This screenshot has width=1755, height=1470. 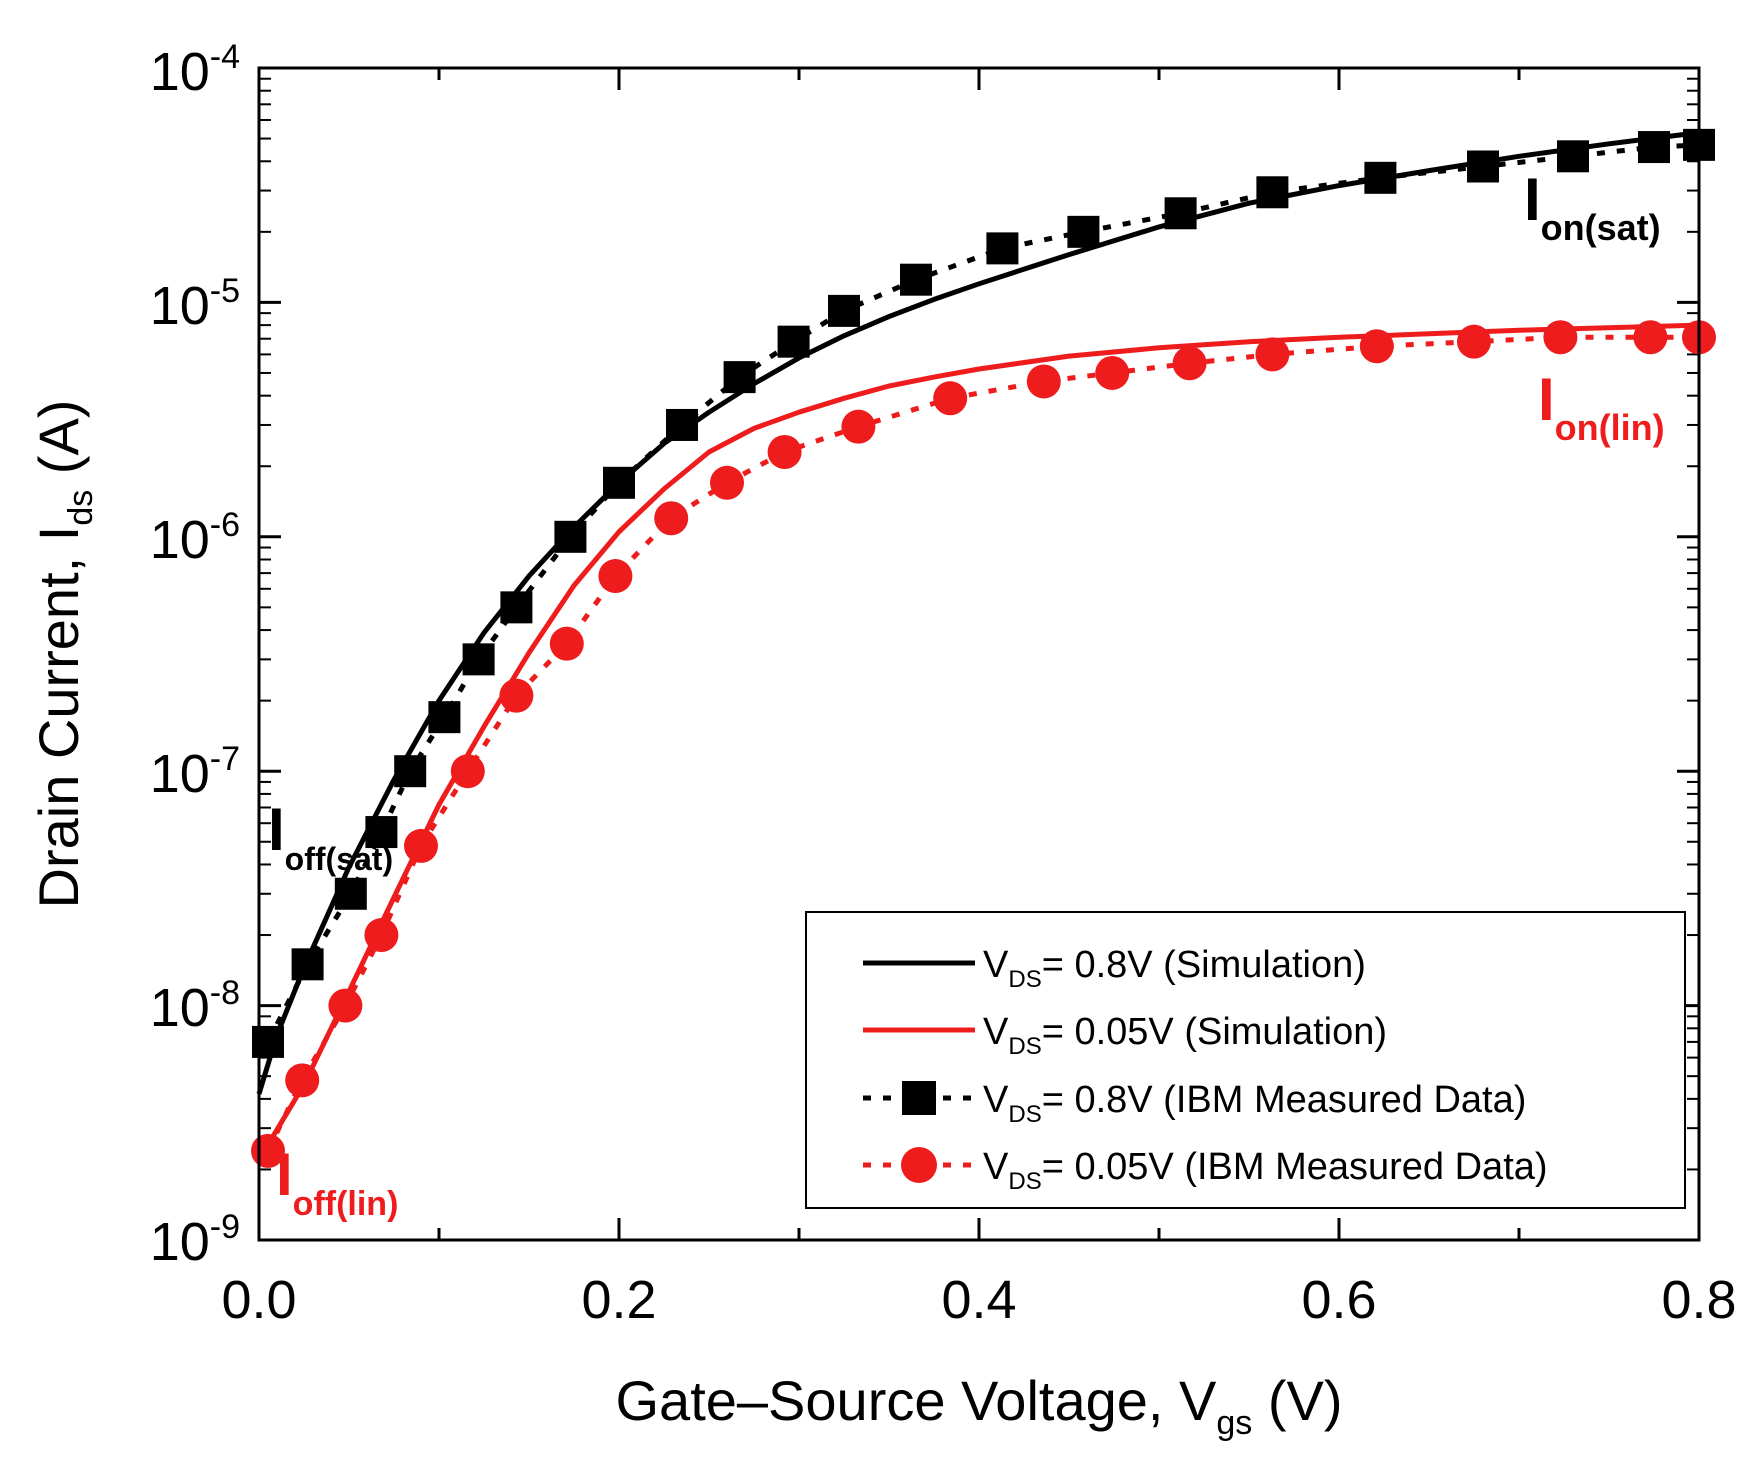 I want to click on x-axis-title: Gate–Source Voltage, Vgs (V), so click(x=979, y=1405).